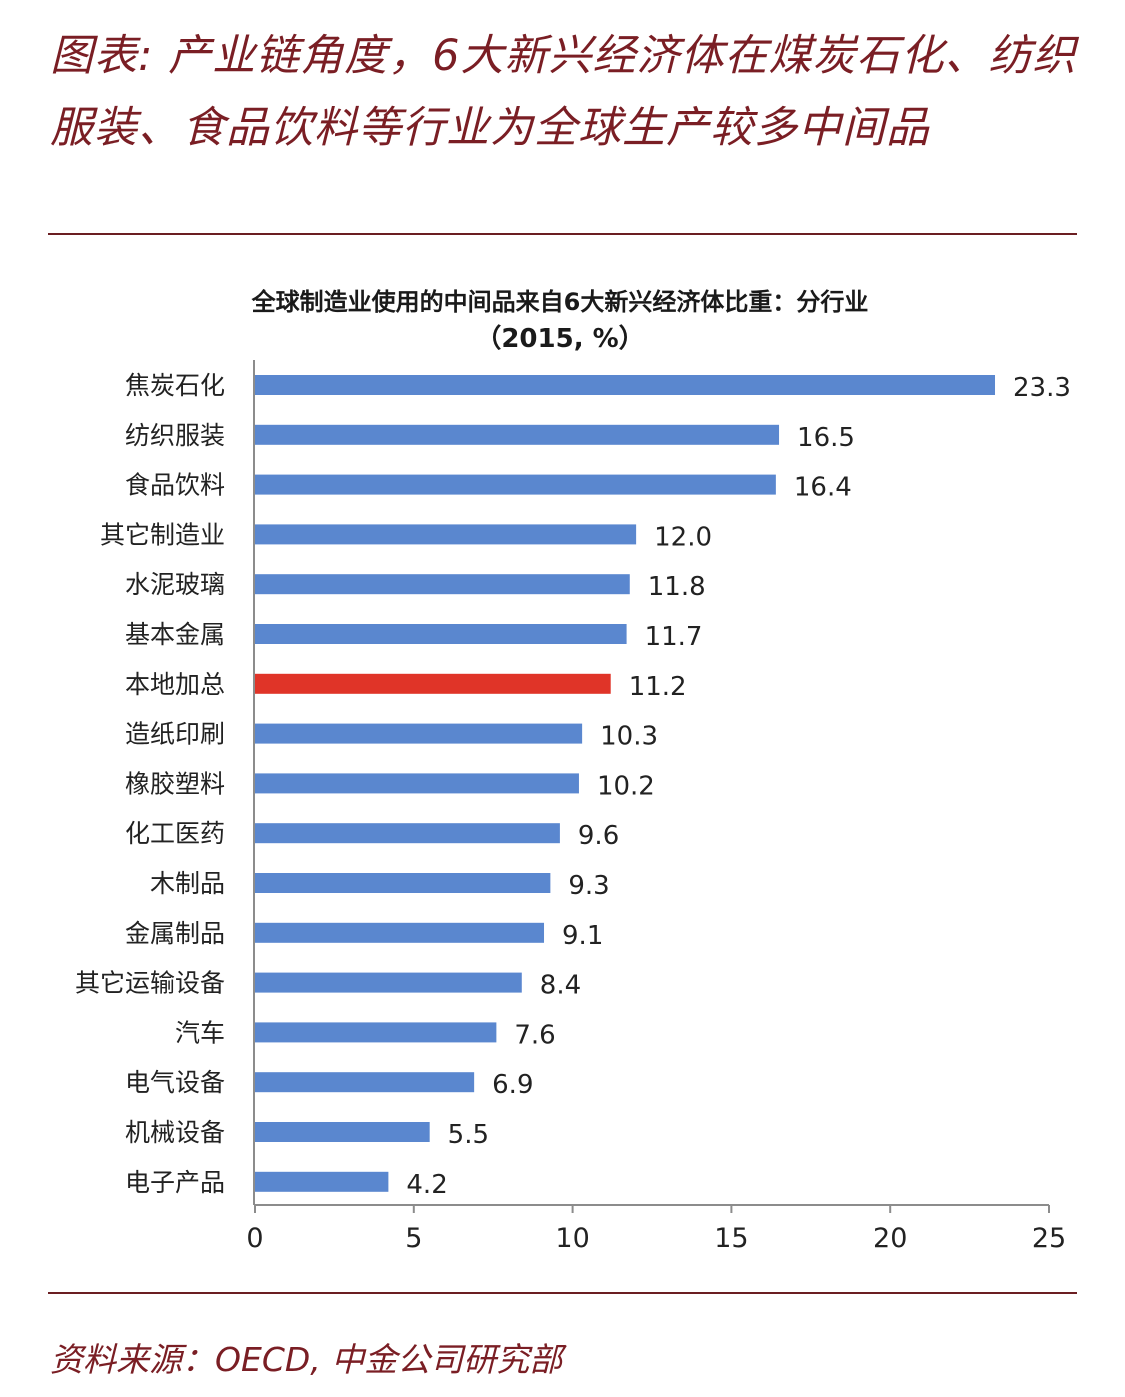  What do you see at coordinates (468, 1135) in the screenshot?
I see `value-label: 5.5` at bounding box center [468, 1135].